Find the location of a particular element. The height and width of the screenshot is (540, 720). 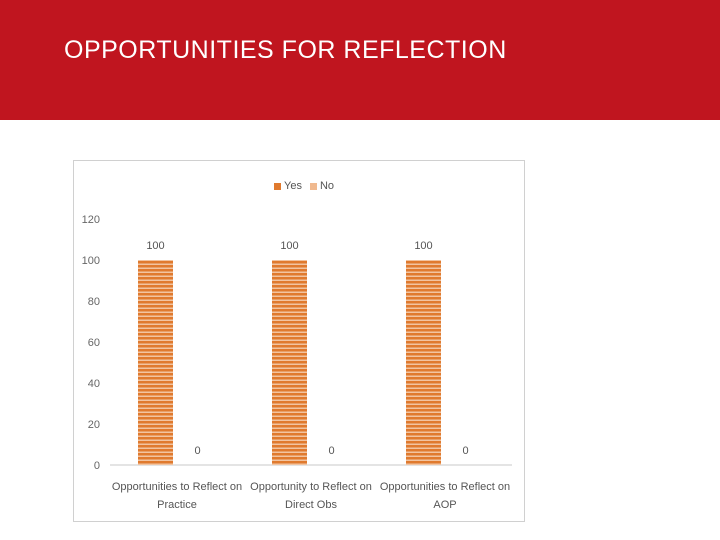

legend-swatch-no is located at coordinates (313, 186).